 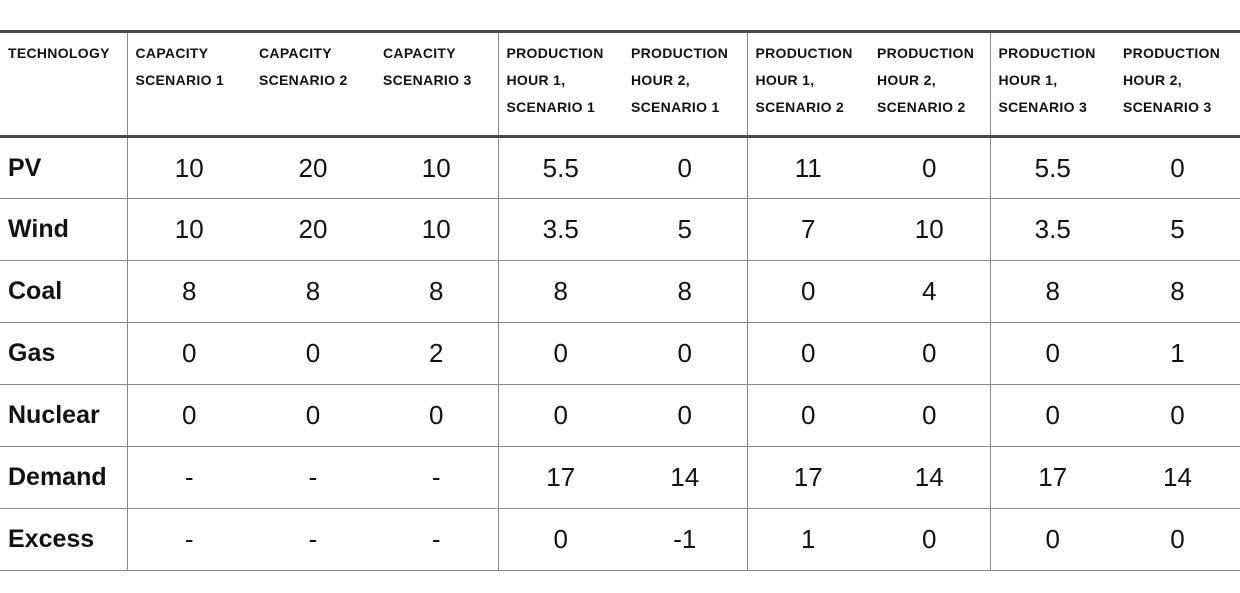 I want to click on cell-nuclear-col3: 0, so click(x=437, y=415).